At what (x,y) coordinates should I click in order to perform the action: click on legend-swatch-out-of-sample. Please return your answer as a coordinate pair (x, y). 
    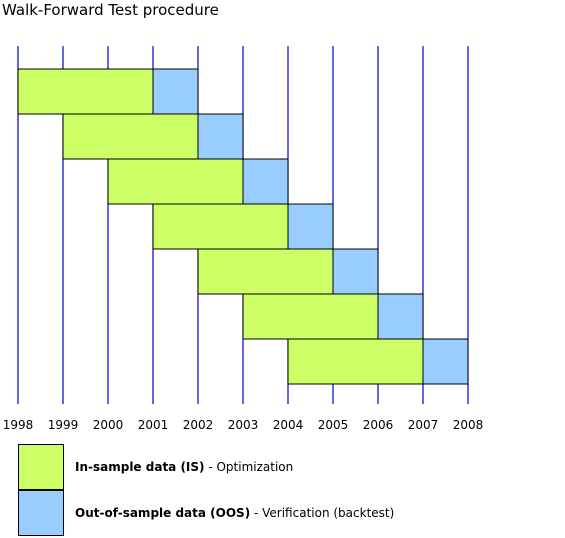
    Looking at the image, I should click on (41, 513).